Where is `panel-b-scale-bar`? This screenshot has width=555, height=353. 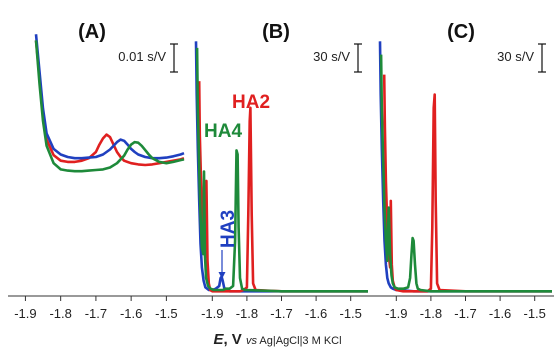
panel-b-scale-bar is located at coordinates (358, 58).